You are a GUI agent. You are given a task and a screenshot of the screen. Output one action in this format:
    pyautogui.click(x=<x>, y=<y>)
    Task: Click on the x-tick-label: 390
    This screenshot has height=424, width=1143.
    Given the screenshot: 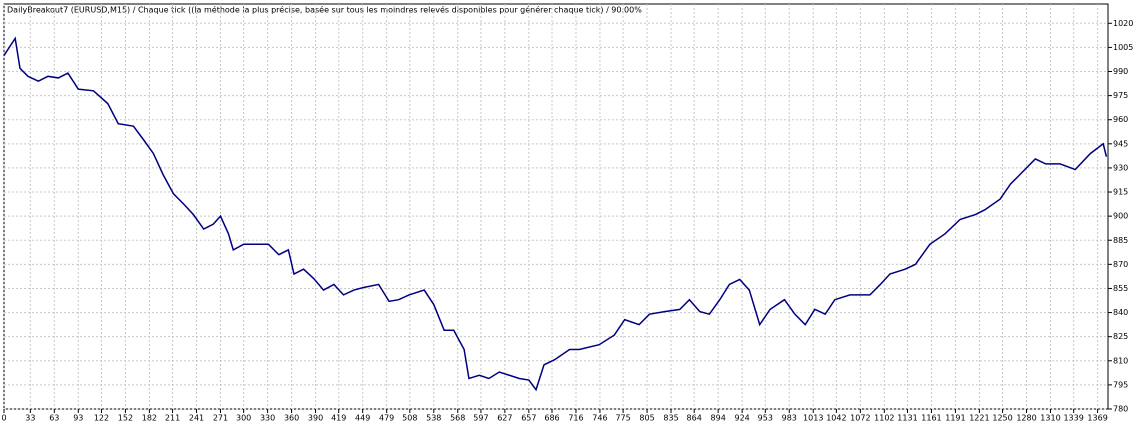 What is the action you would take?
    pyautogui.click(x=315, y=418)
    